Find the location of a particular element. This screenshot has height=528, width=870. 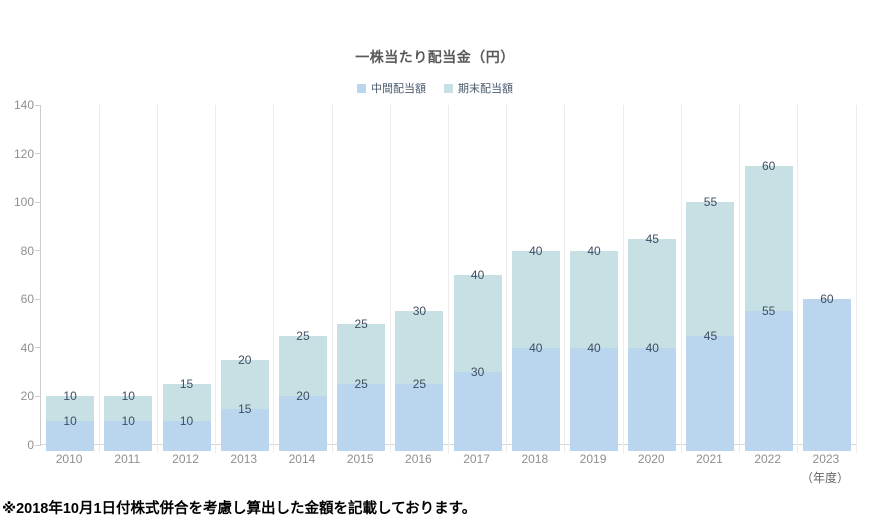

bar-column-2016: 25 30 is located at coordinates (419, 278).